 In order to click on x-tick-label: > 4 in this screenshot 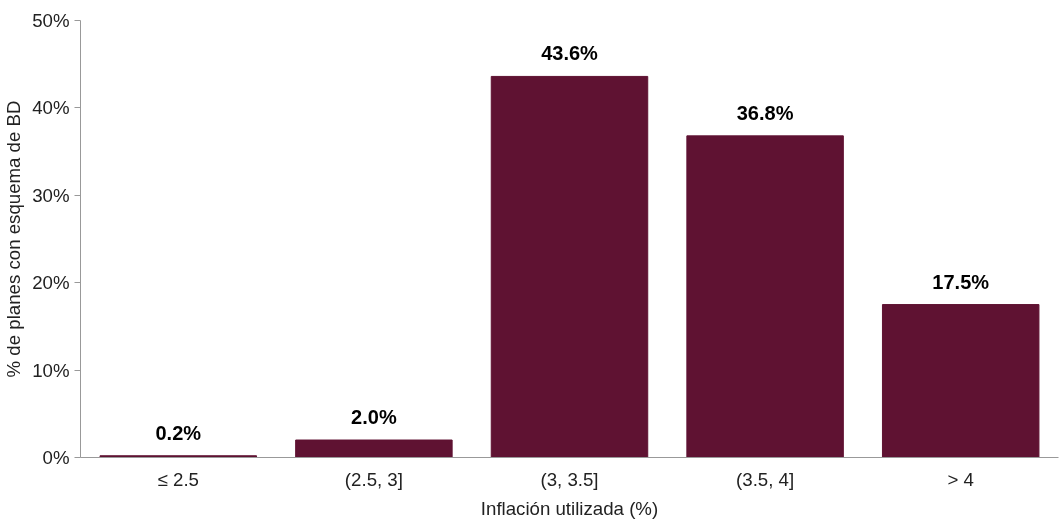, I will do `click(960, 479)`.